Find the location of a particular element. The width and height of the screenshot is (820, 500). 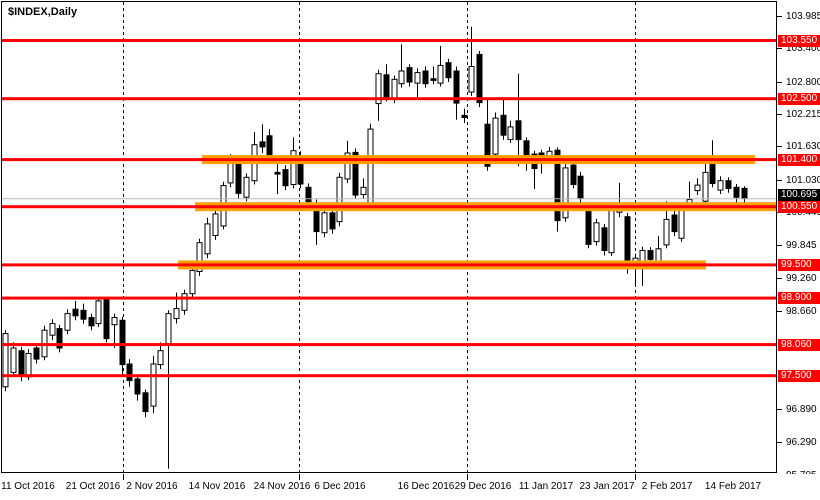

x-axis-label: 23 Jan 2017 is located at coordinates (607, 486).